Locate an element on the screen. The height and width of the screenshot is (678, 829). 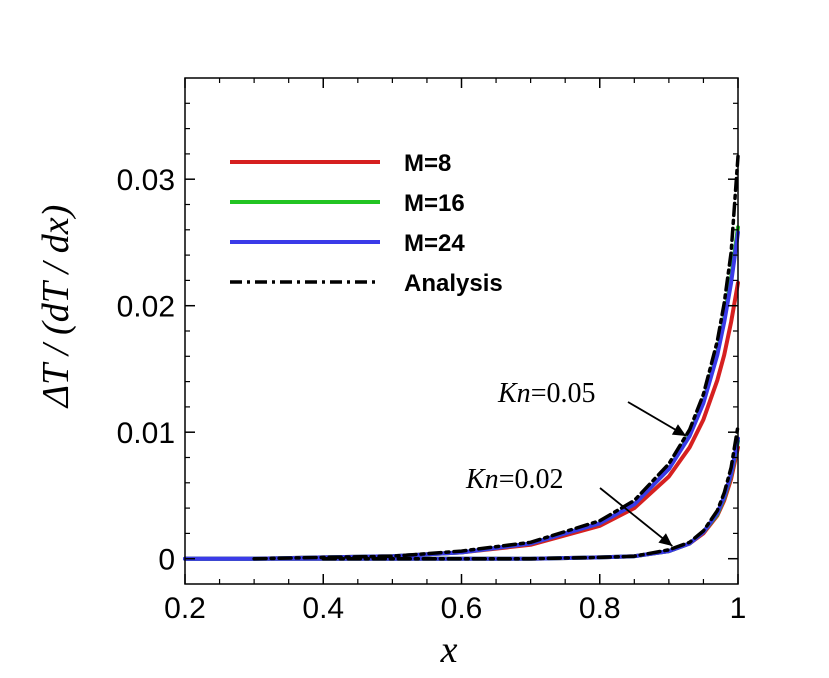
y-tick-label: 0.01 is located at coordinates (146, 433).